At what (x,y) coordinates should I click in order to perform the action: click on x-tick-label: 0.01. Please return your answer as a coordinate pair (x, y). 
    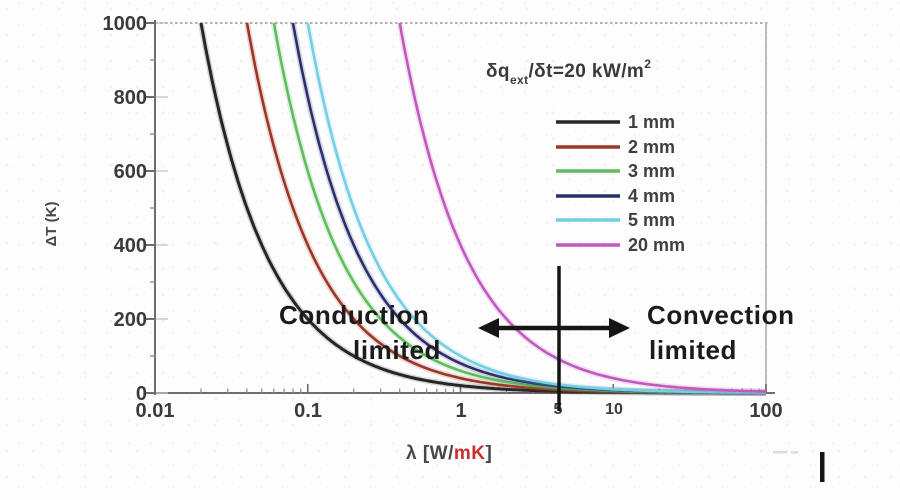
    Looking at the image, I should click on (155, 411).